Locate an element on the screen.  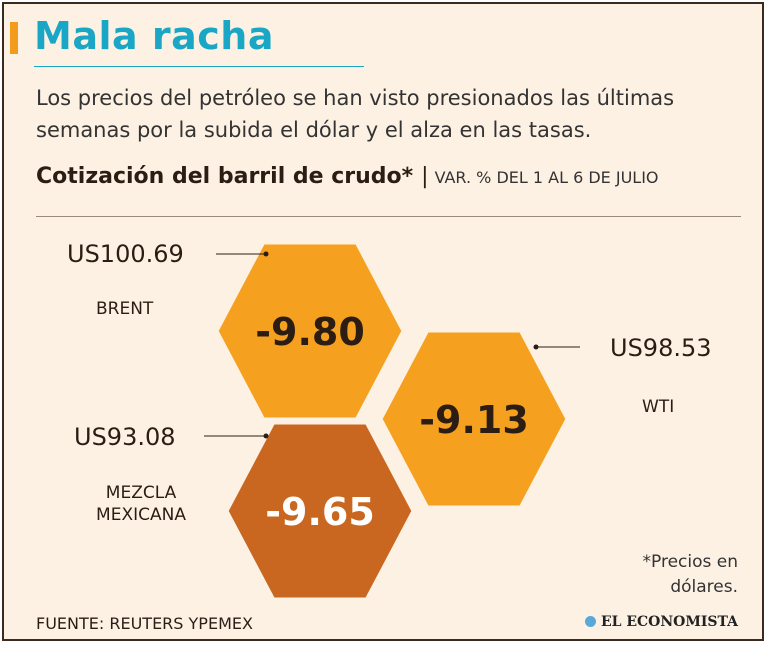
hexagon-mezcla is located at coordinates (320, 511).